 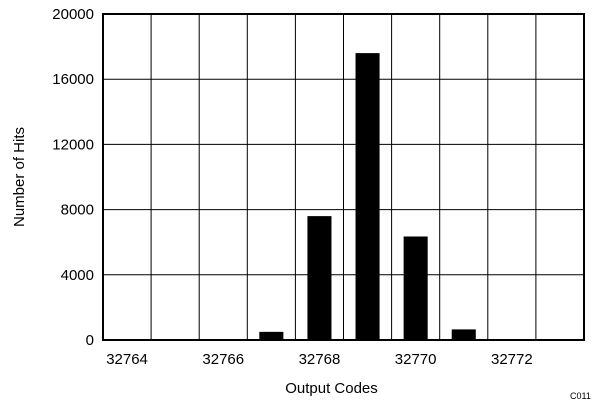 I want to click on x-tick-labels: 32764 32766 32768 32770 32772, so click(x=319, y=359).